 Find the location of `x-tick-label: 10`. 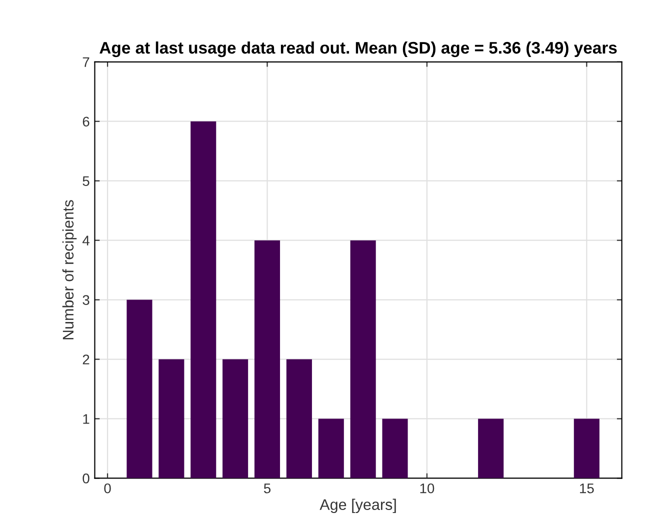

x-tick-label: 10 is located at coordinates (427, 488).